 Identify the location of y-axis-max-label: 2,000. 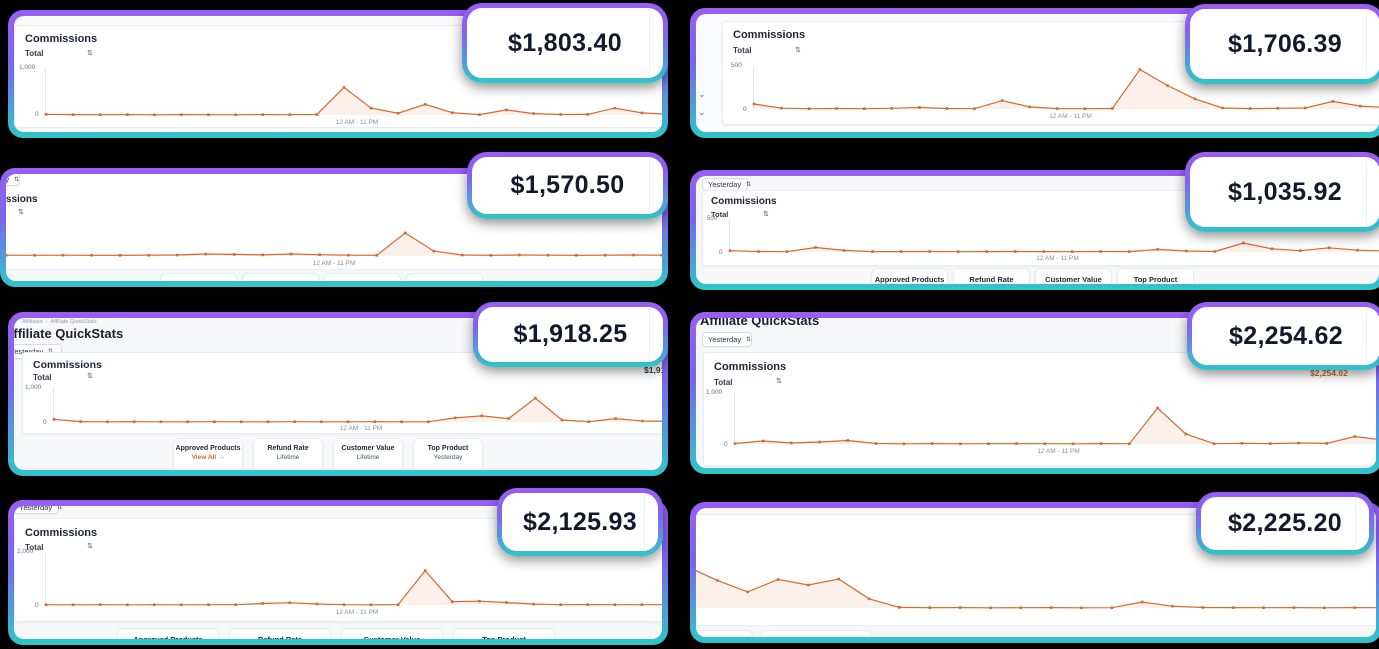
(25, 551).